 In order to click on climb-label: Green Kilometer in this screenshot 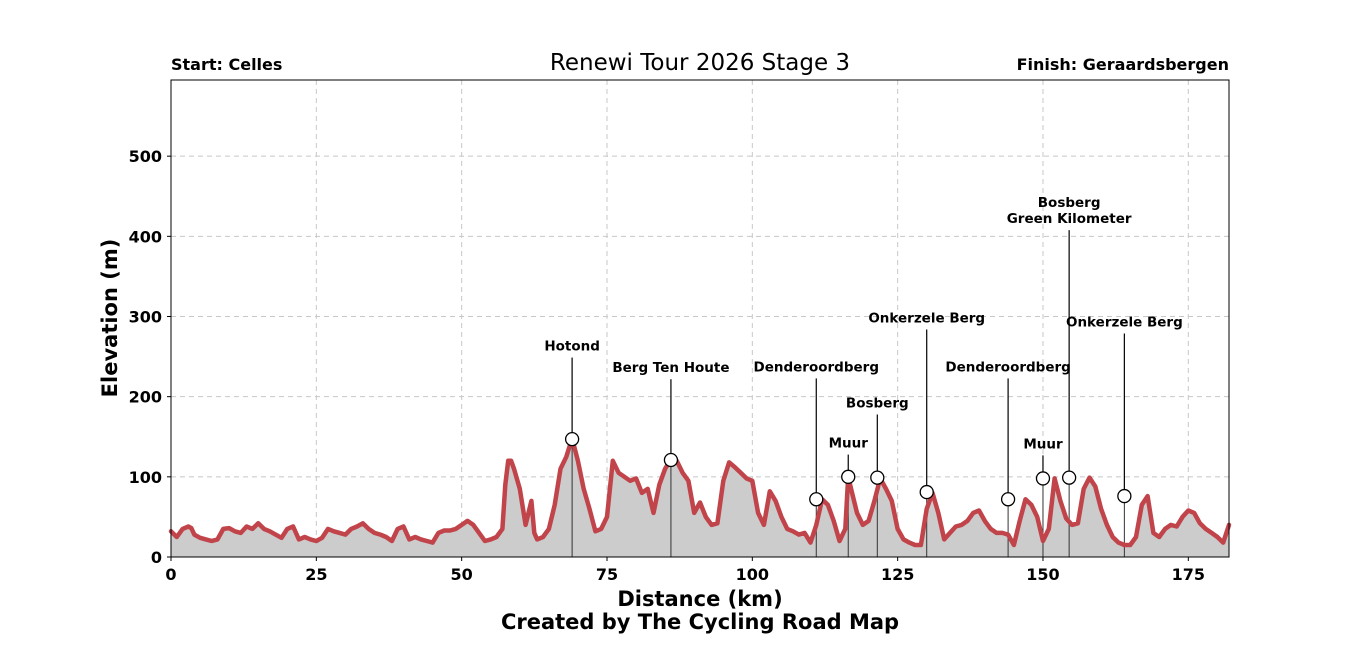, I will do `click(1069, 219)`.